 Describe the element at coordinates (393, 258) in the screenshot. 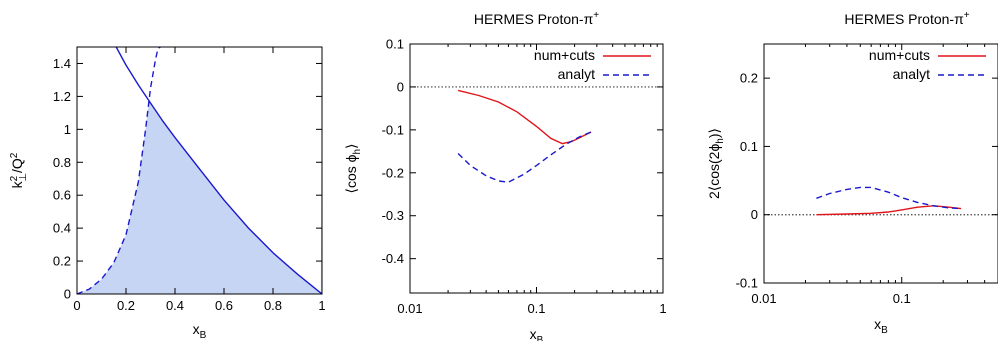

I see `y-tick-label: -0.4` at that location.